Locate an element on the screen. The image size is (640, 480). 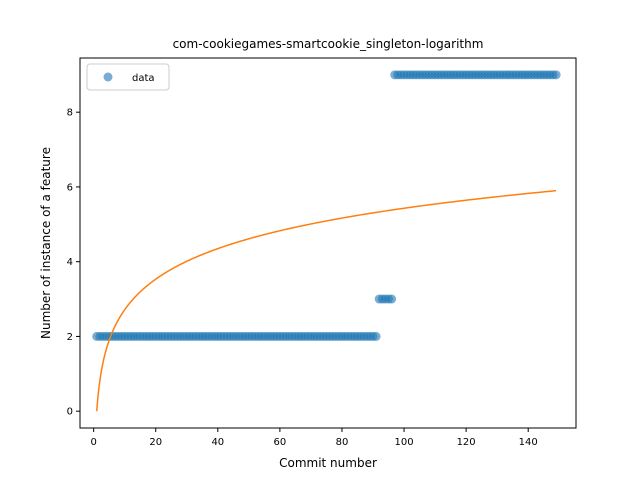
x-tick-label: 120 is located at coordinates (466, 442).